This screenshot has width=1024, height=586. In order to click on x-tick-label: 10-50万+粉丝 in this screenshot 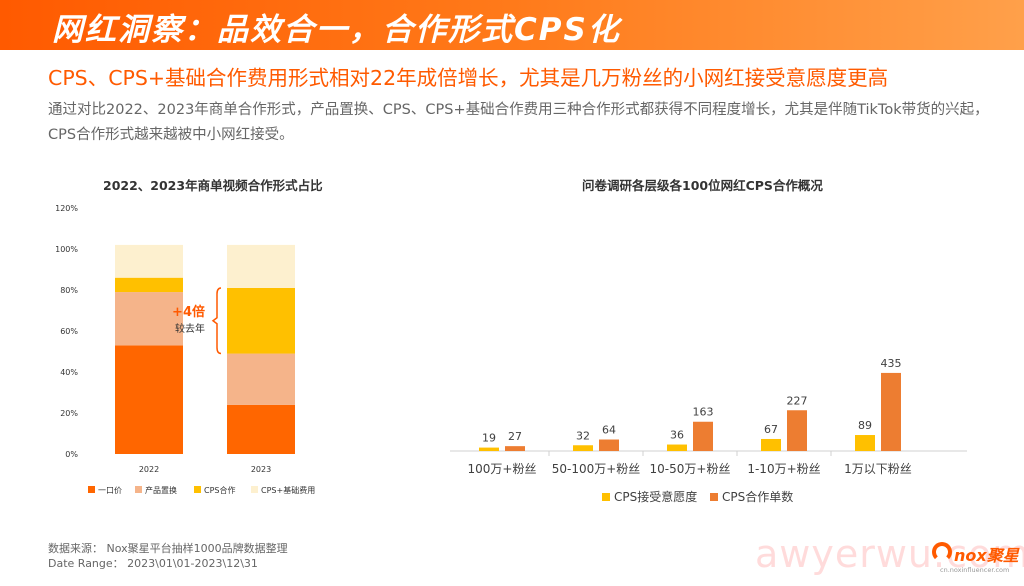, I will do `click(690, 469)`.